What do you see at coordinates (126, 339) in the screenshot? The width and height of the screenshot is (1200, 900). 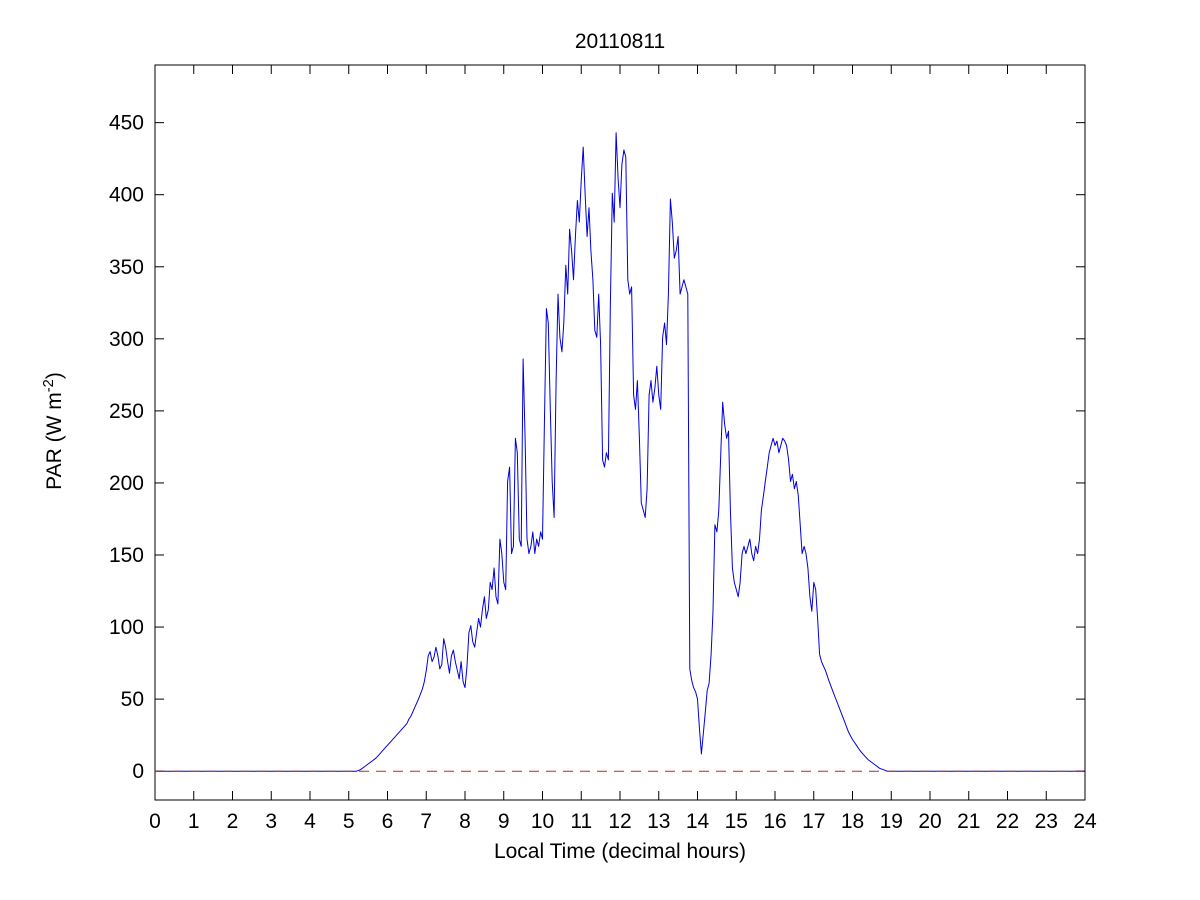 I see `y-tick-label: 300` at bounding box center [126, 339].